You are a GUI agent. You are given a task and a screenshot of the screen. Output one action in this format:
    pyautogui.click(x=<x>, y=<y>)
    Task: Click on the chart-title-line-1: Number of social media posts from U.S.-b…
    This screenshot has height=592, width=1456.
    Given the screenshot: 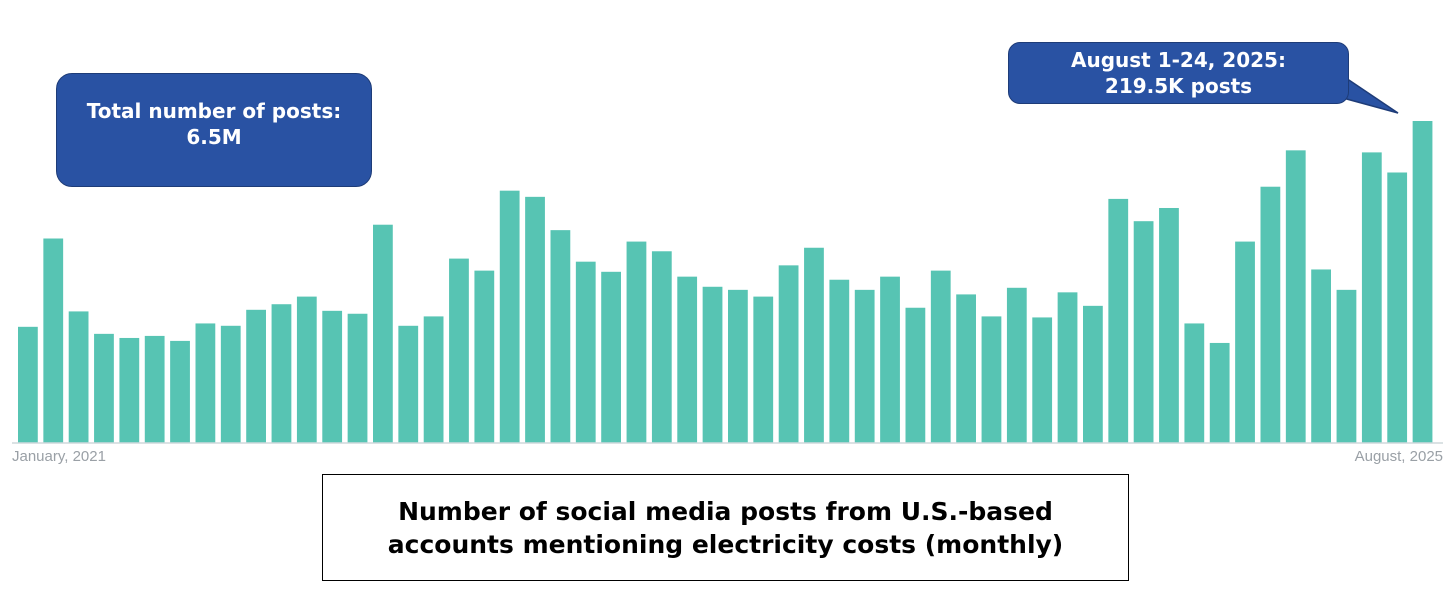 What is the action you would take?
    pyautogui.click(x=725, y=511)
    